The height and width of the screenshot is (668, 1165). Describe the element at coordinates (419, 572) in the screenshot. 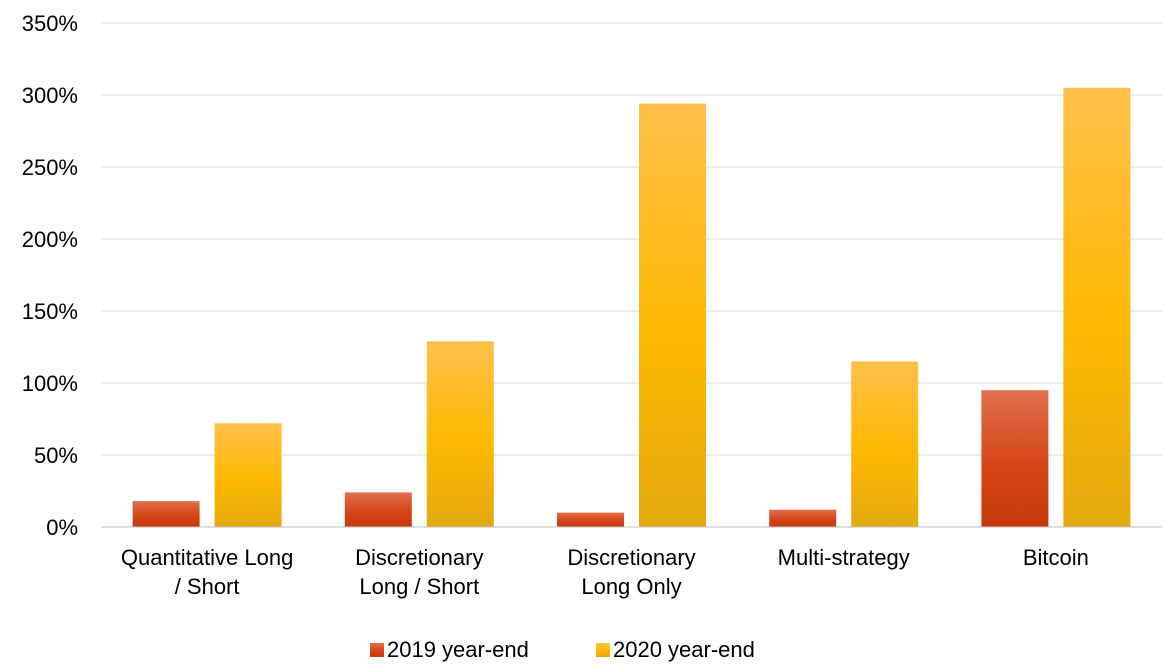

I see `x-category-label: Discretionary Long / Short` at that location.